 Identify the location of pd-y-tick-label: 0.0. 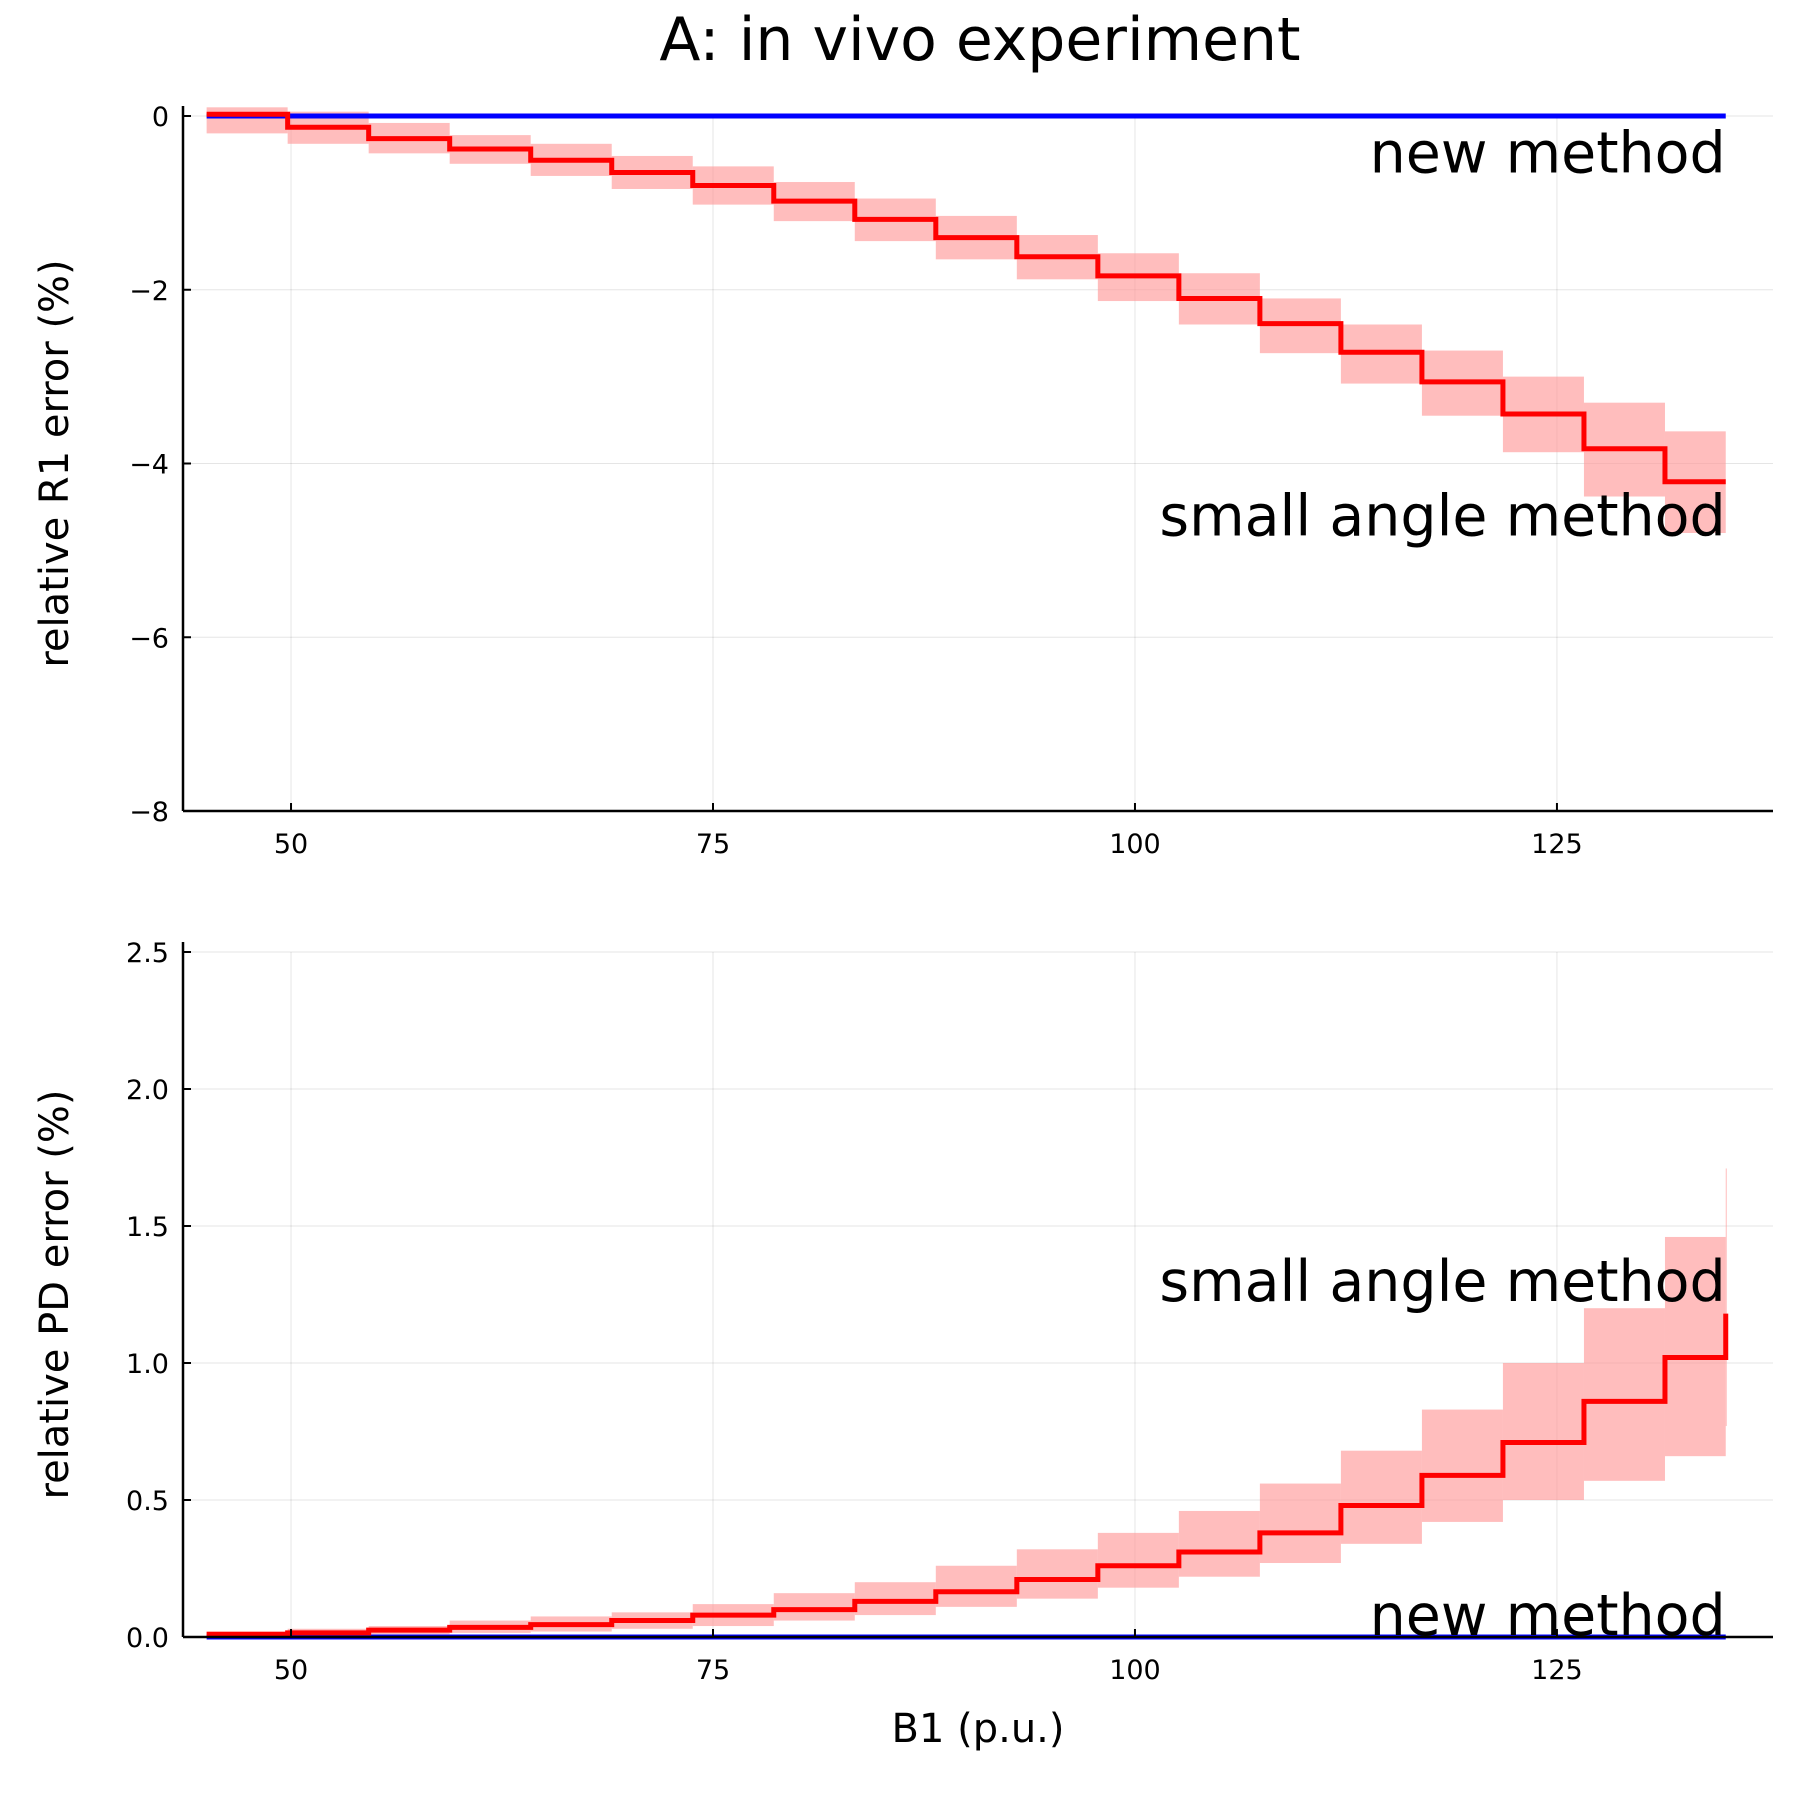
(147, 1638).